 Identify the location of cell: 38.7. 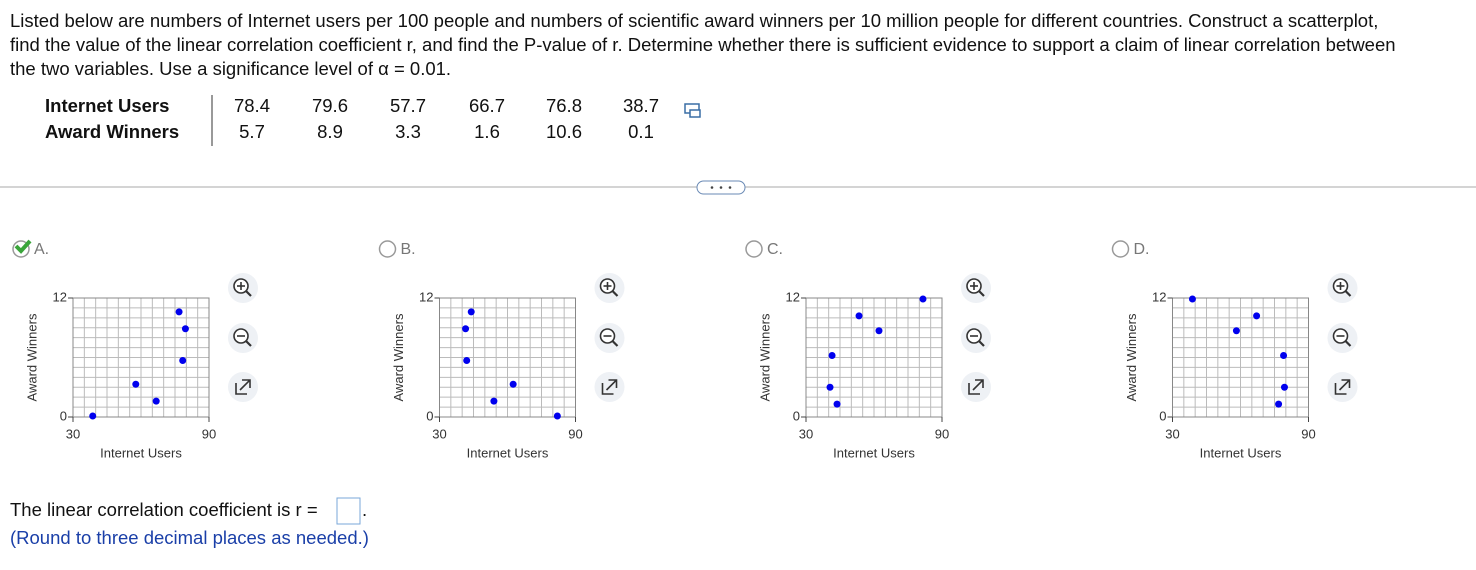
(641, 105).